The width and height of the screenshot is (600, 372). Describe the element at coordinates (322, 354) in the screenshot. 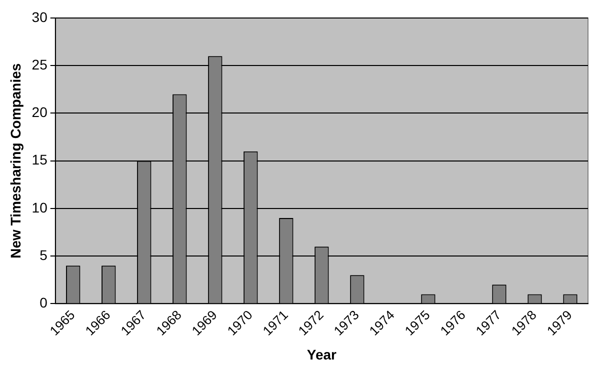

I see `x-axis-title: Year` at that location.